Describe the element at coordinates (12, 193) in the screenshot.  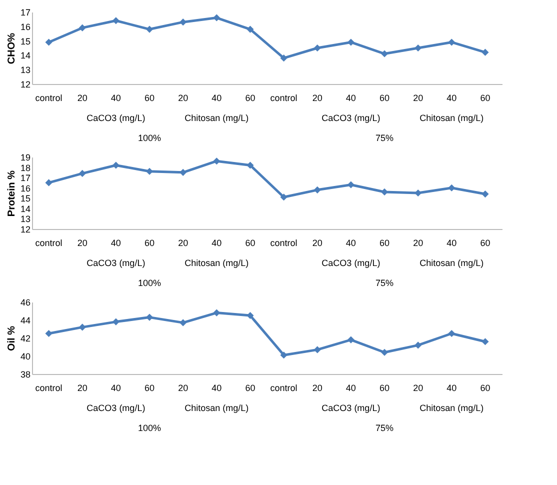
I see `y-axis-title: Protein %` at that location.